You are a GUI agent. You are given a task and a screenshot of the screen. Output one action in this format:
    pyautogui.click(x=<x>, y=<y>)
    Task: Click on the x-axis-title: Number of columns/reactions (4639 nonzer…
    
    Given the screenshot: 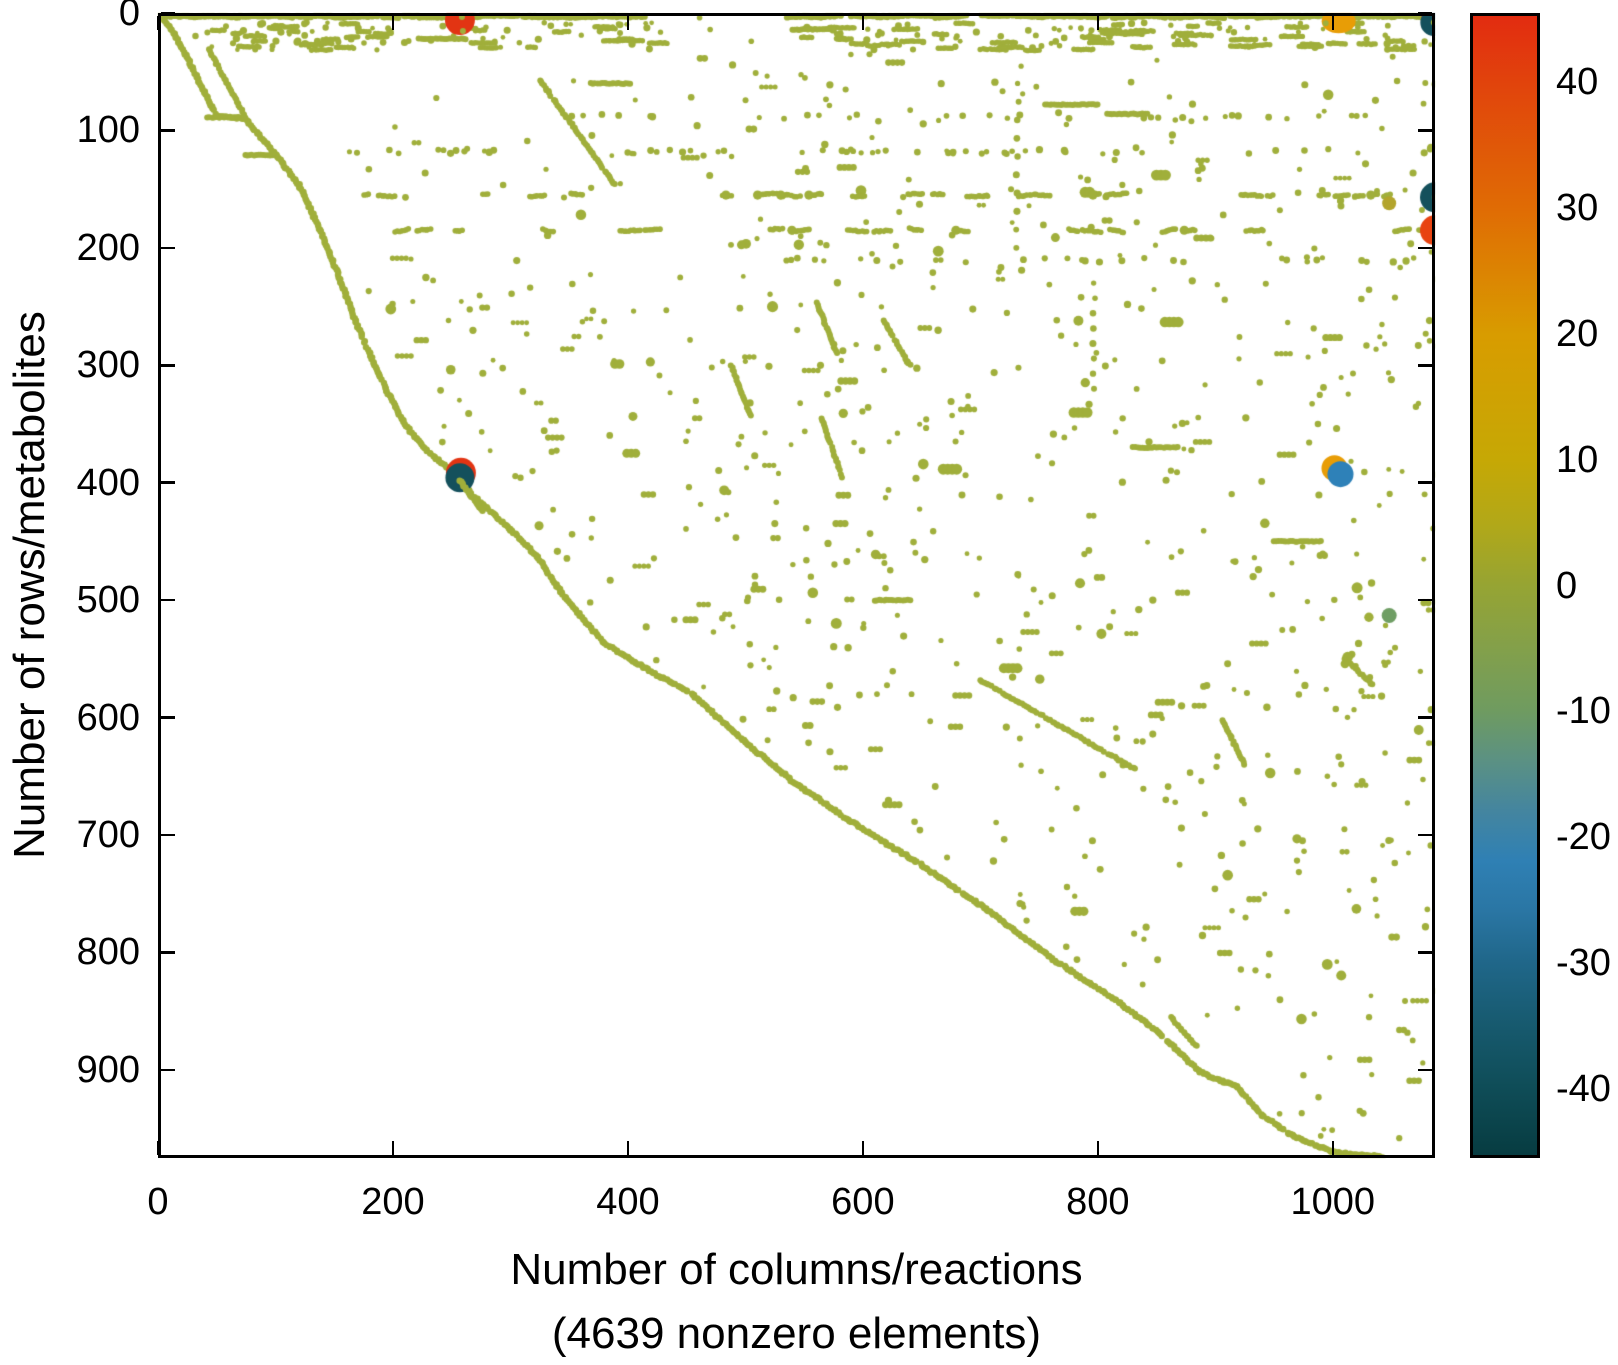 What is the action you would take?
    pyautogui.click(x=796, y=1301)
    